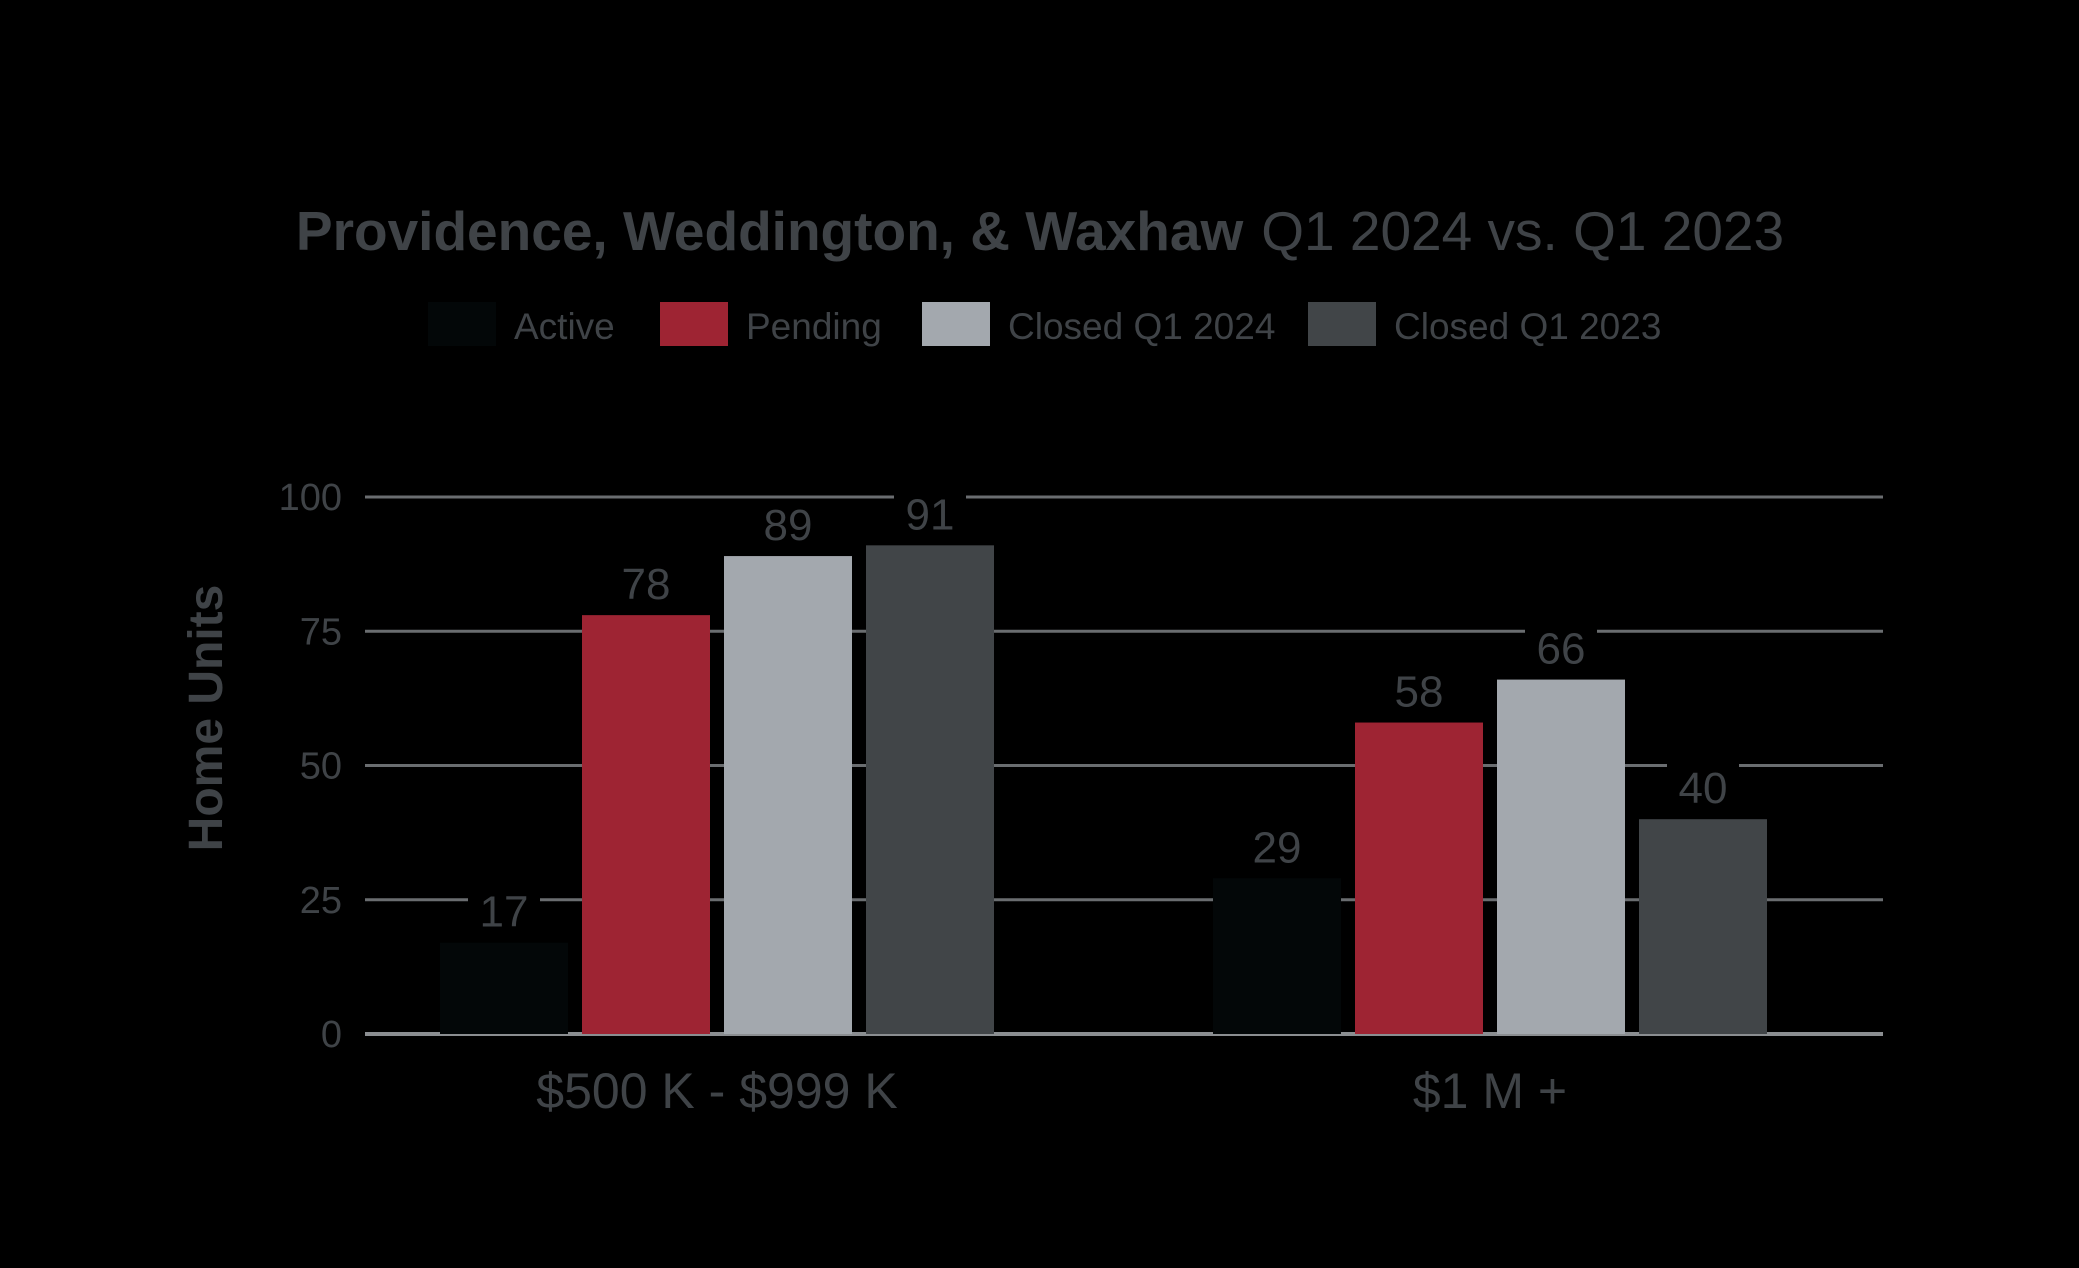 This screenshot has height=1268, width=2079. I want to click on data-label: 66, so click(1561, 649).